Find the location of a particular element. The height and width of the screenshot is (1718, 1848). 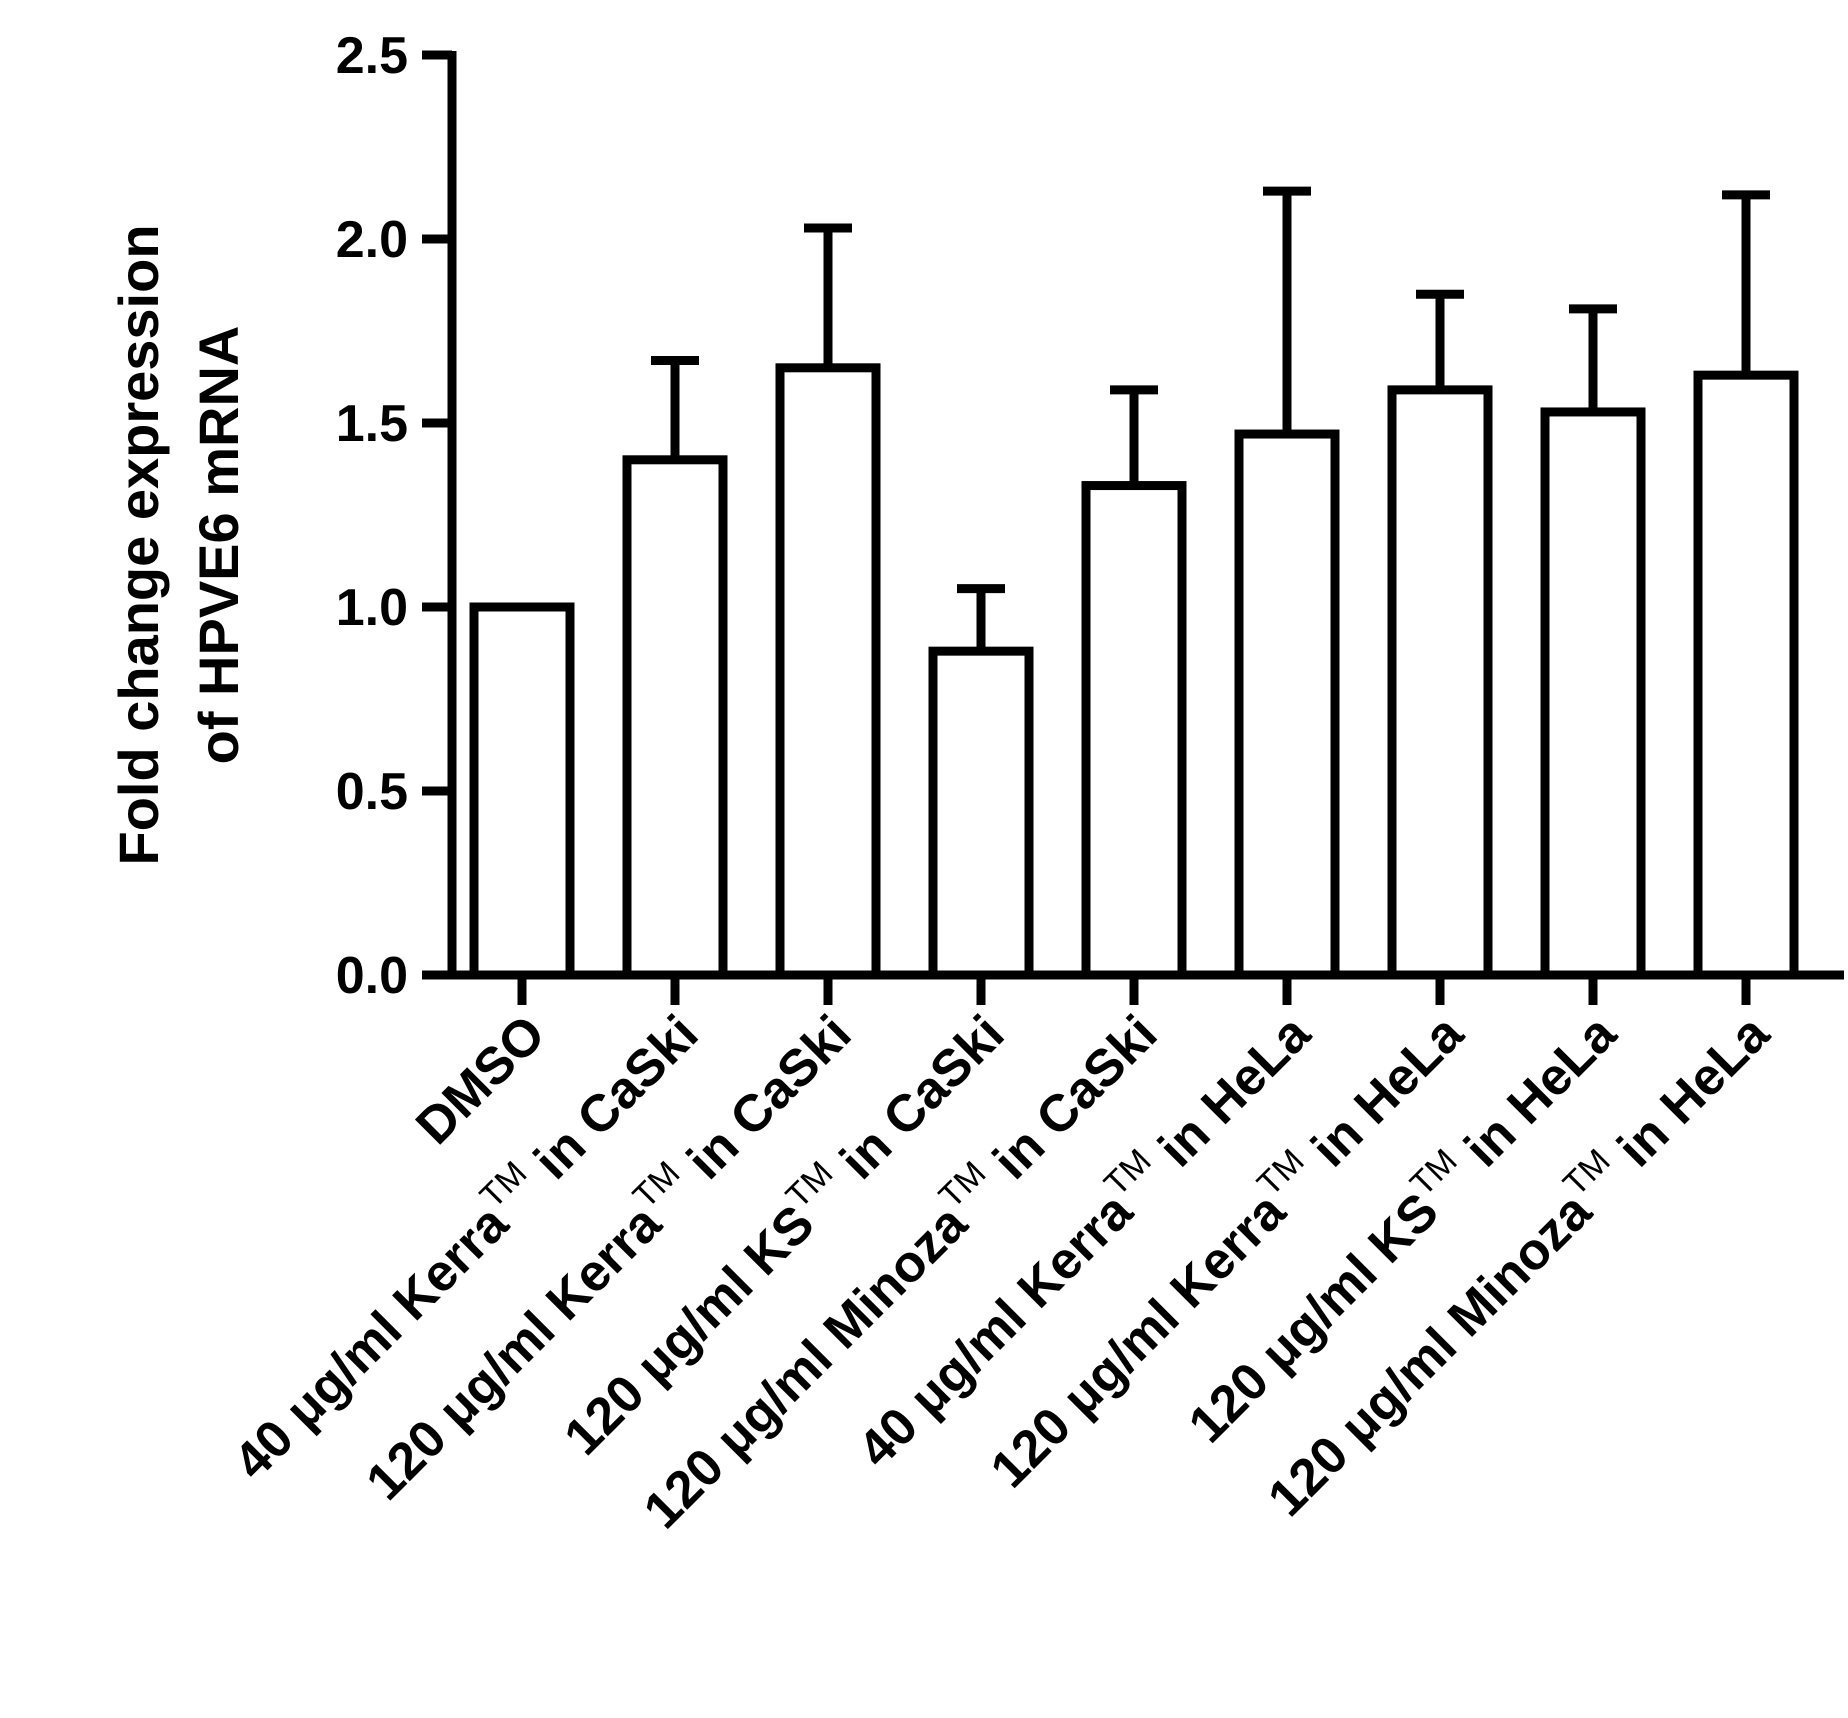

y-axis-title-line-1: Fold change expression is located at coordinates (138, 544).